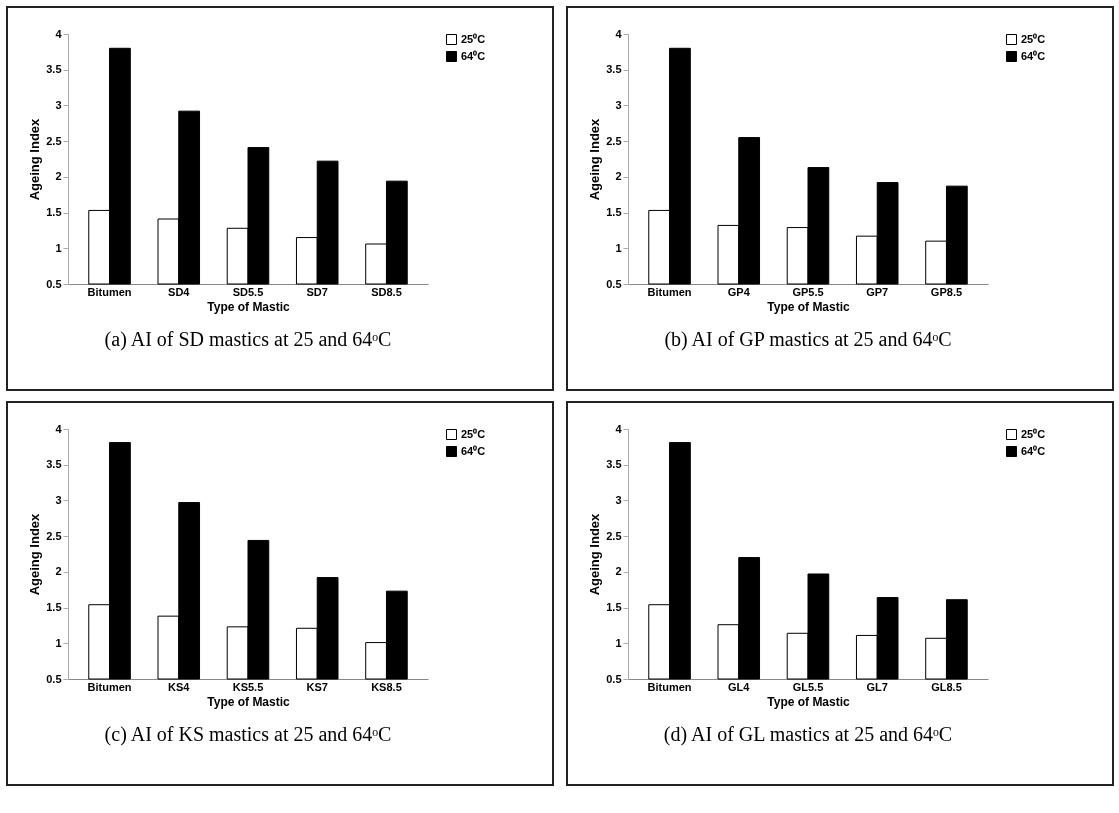 The image size is (1119, 813). What do you see at coordinates (317, 686) in the screenshot?
I see `x-tick-label: KS7` at bounding box center [317, 686].